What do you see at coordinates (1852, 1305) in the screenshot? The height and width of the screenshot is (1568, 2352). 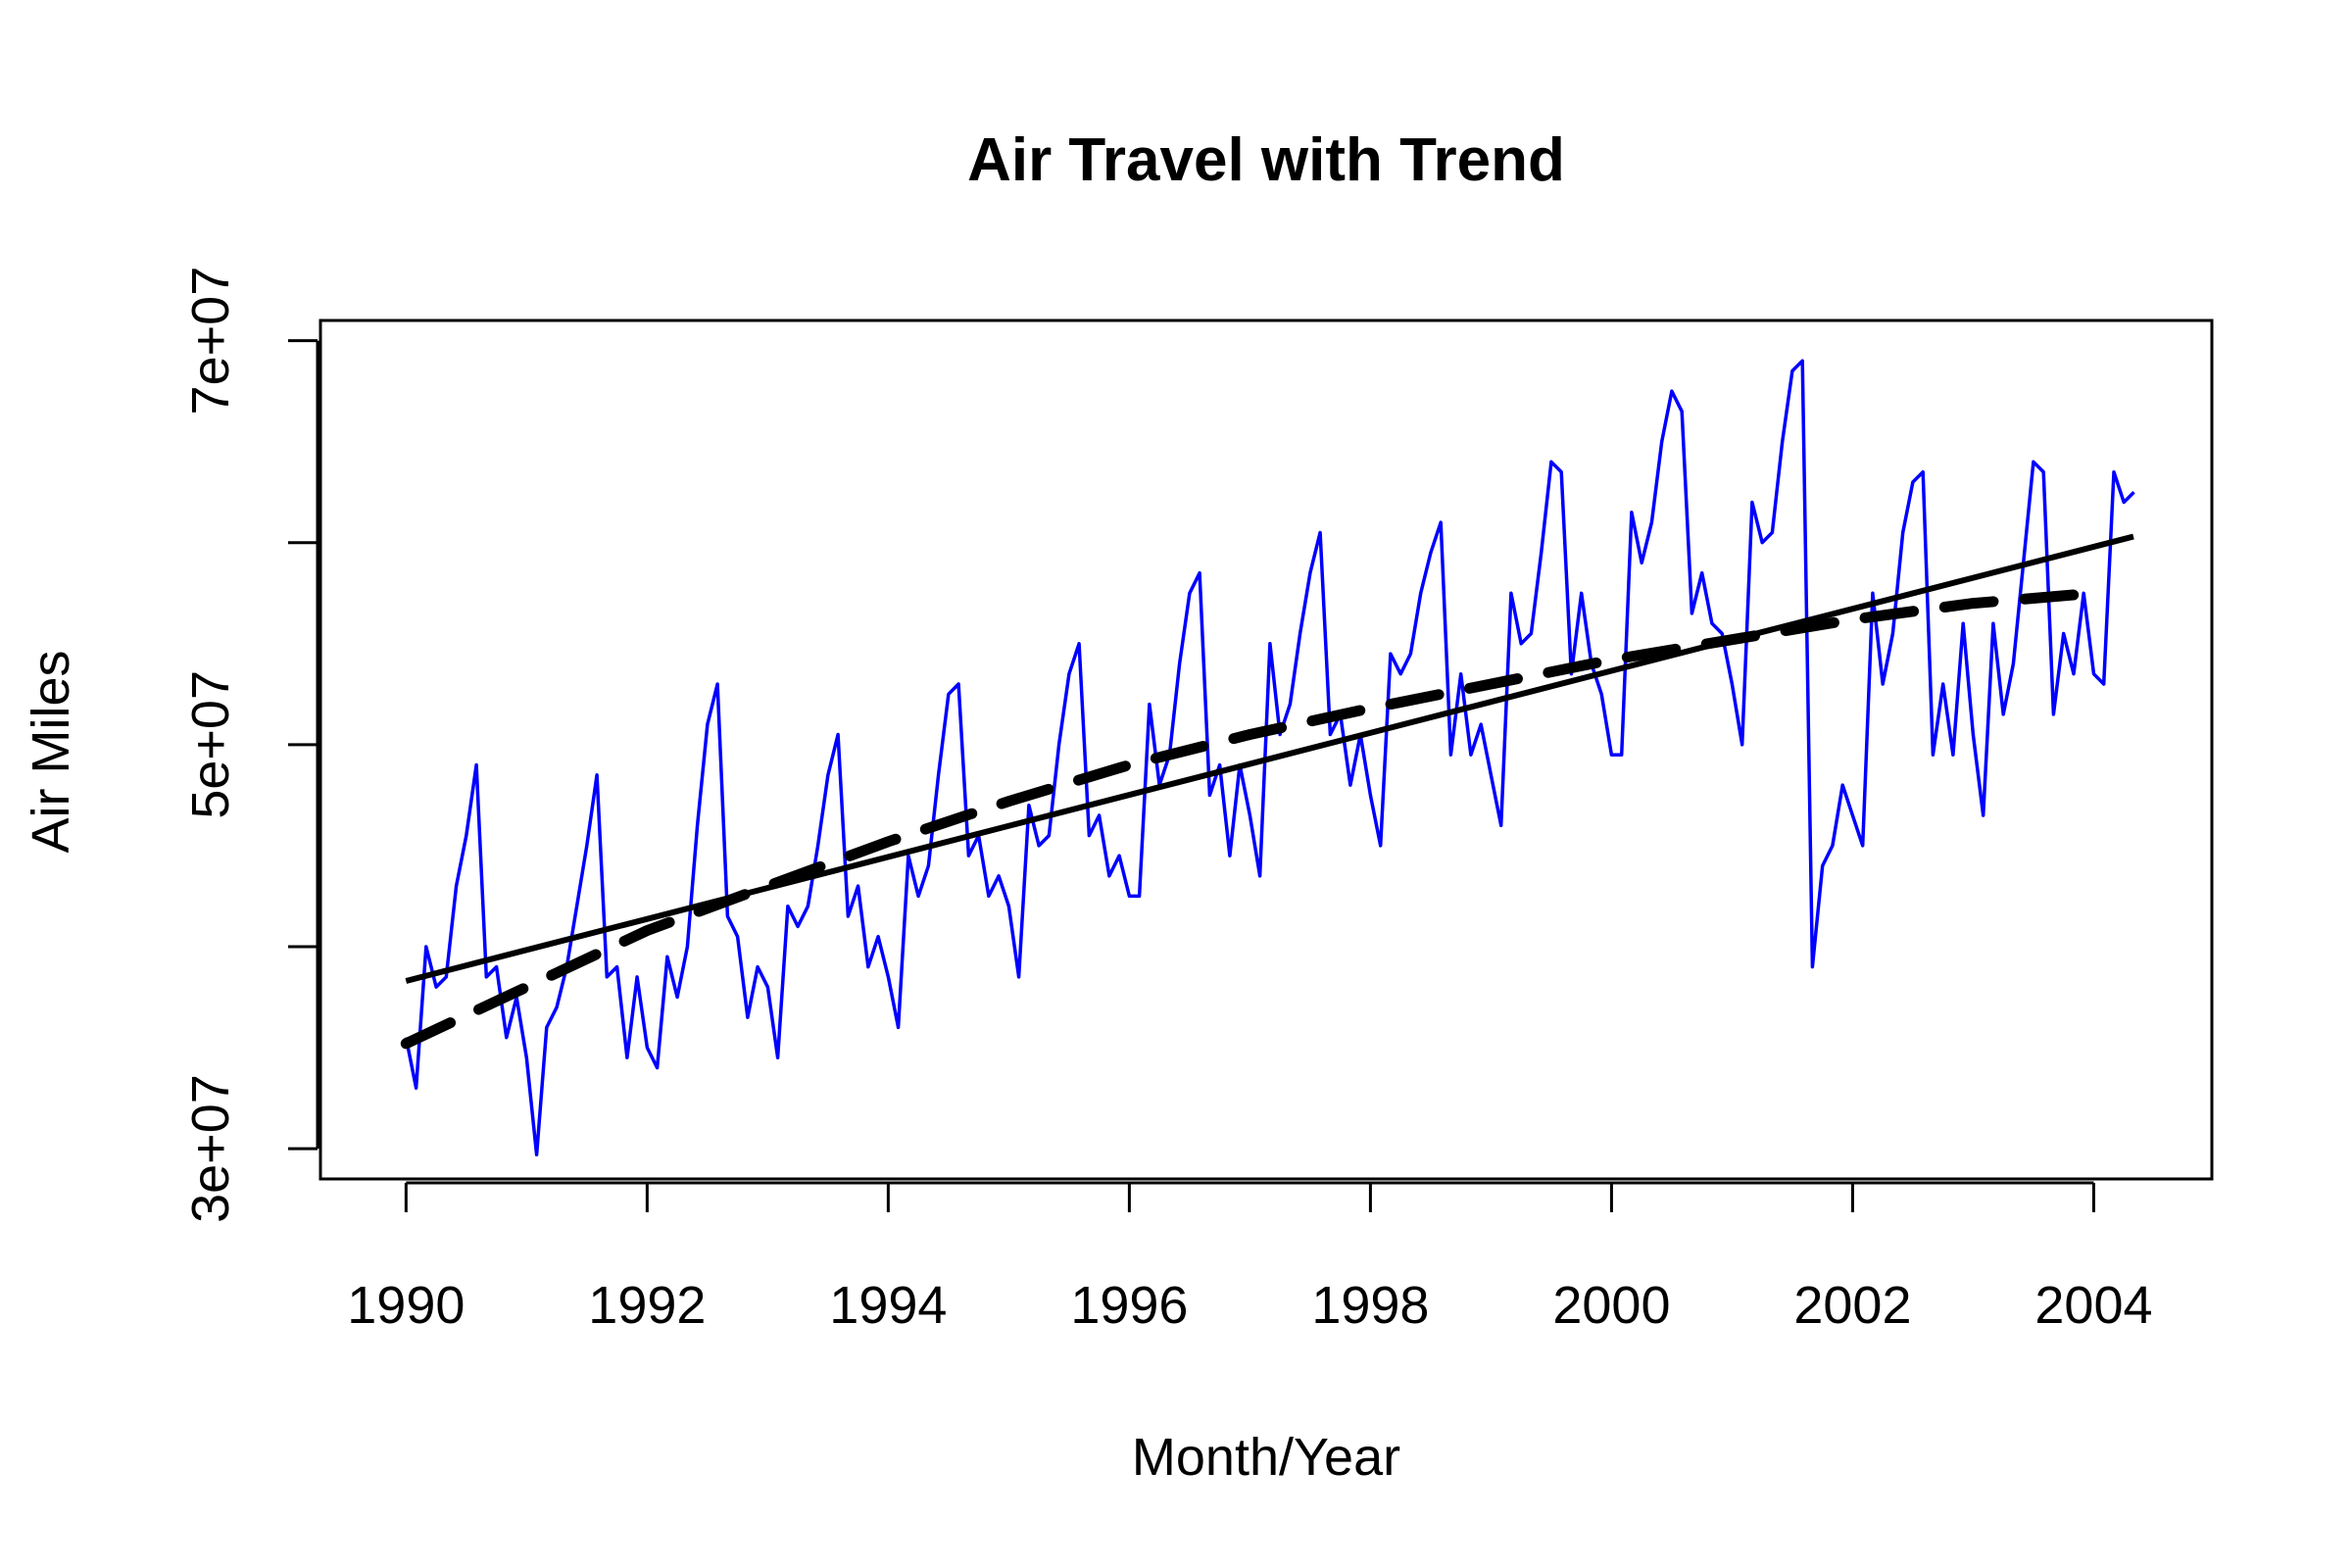 I see `x-tick-label: 2002` at bounding box center [1852, 1305].